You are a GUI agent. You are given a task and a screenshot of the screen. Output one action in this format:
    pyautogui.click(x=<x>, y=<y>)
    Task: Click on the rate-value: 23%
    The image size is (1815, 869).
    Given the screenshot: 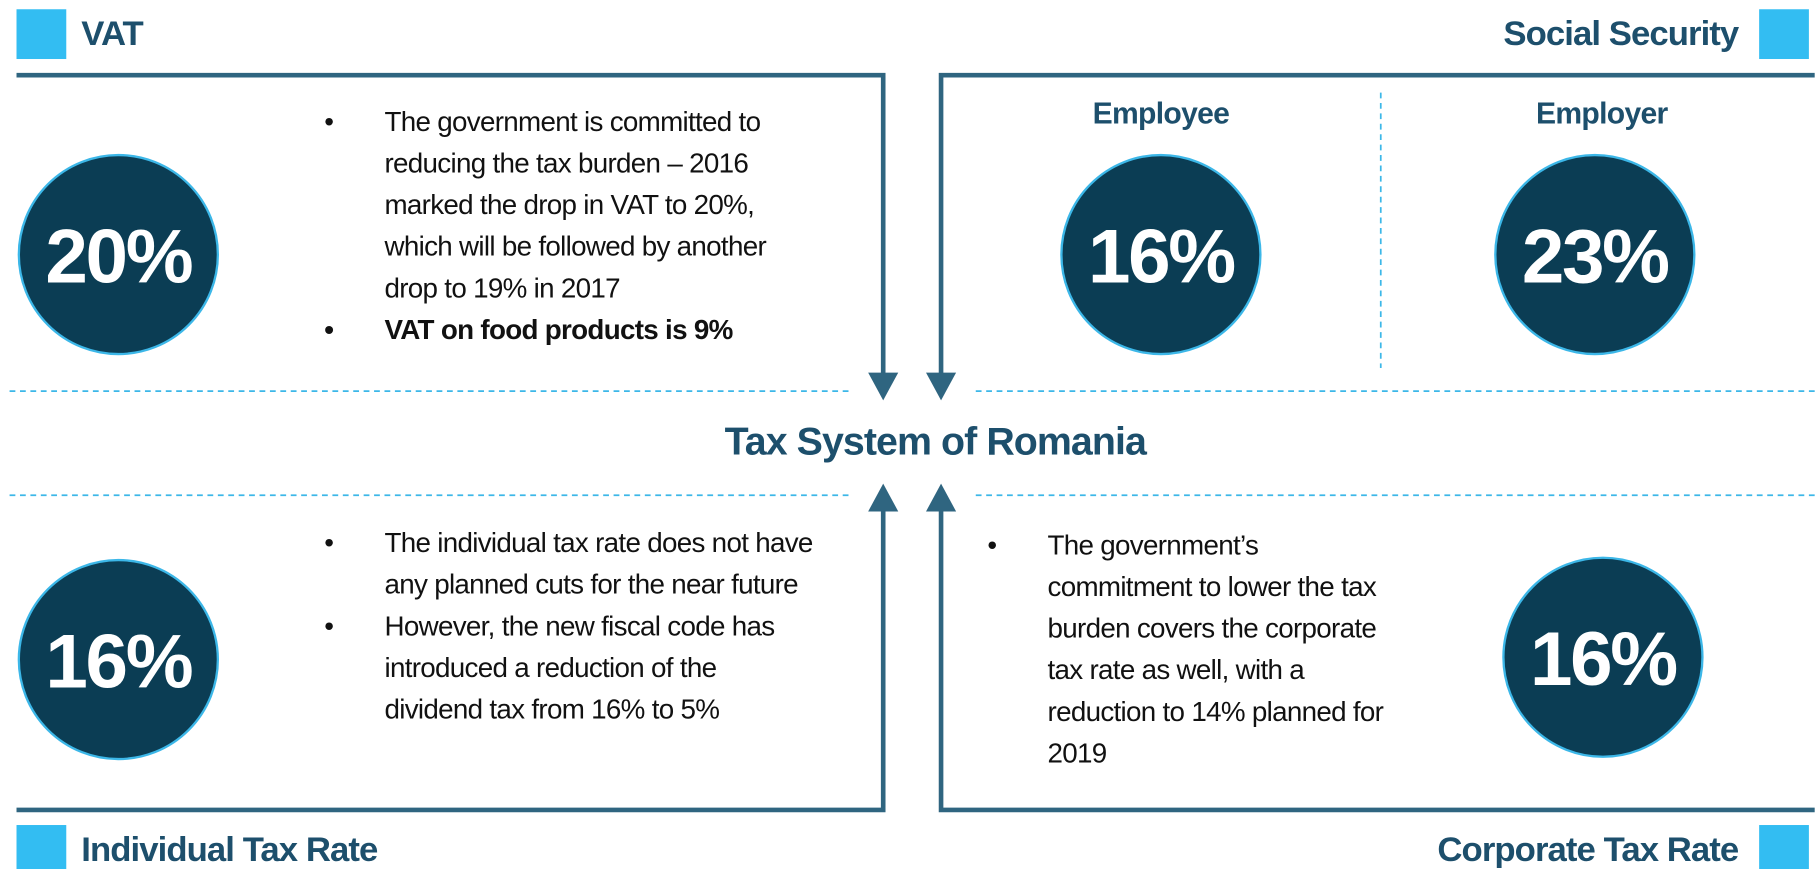 What is the action you would take?
    pyautogui.click(x=1595, y=256)
    